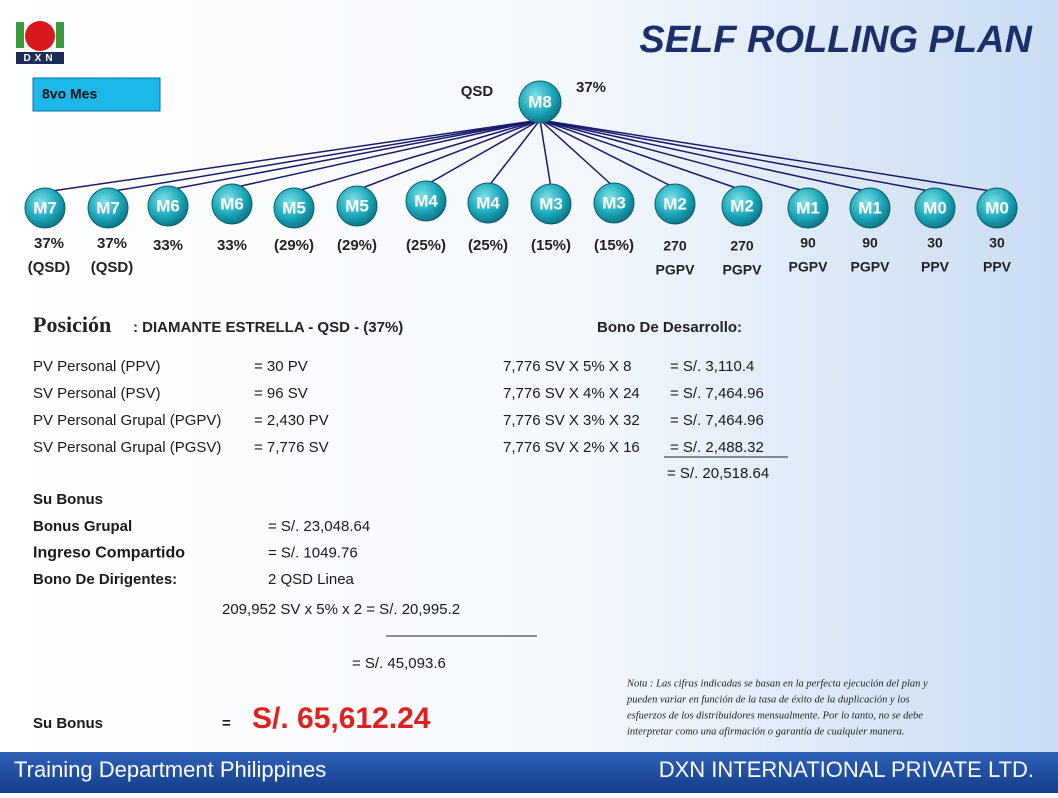 The width and height of the screenshot is (1058, 798). I want to click on row-value: = 30 PV, so click(281, 366).